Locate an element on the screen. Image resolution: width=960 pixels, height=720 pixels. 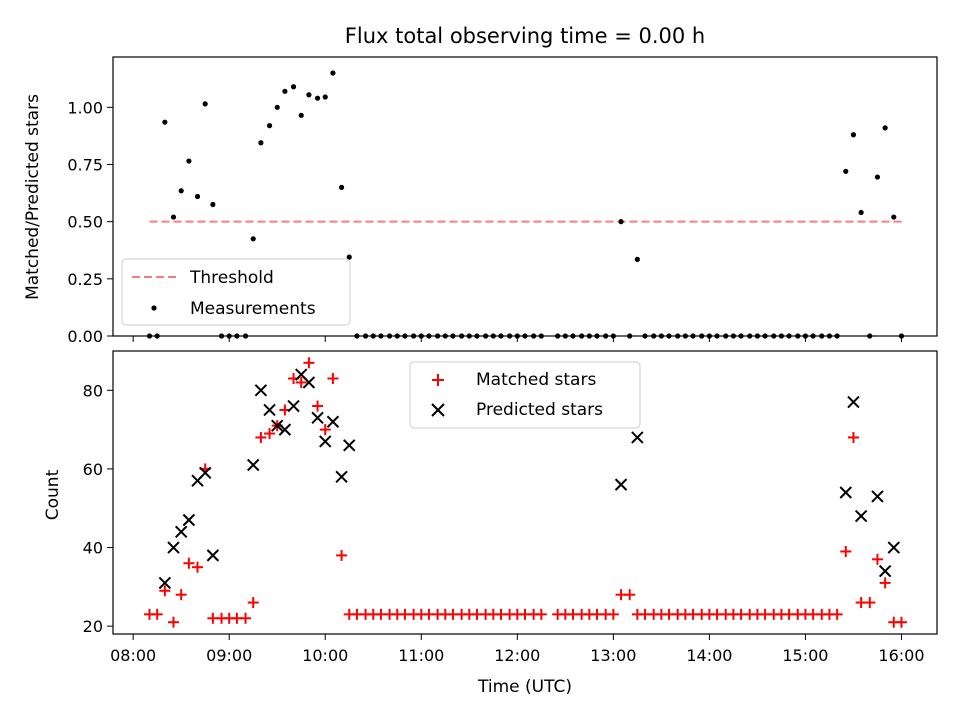
legend-measurements-label: Measurements is located at coordinates (253, 309).